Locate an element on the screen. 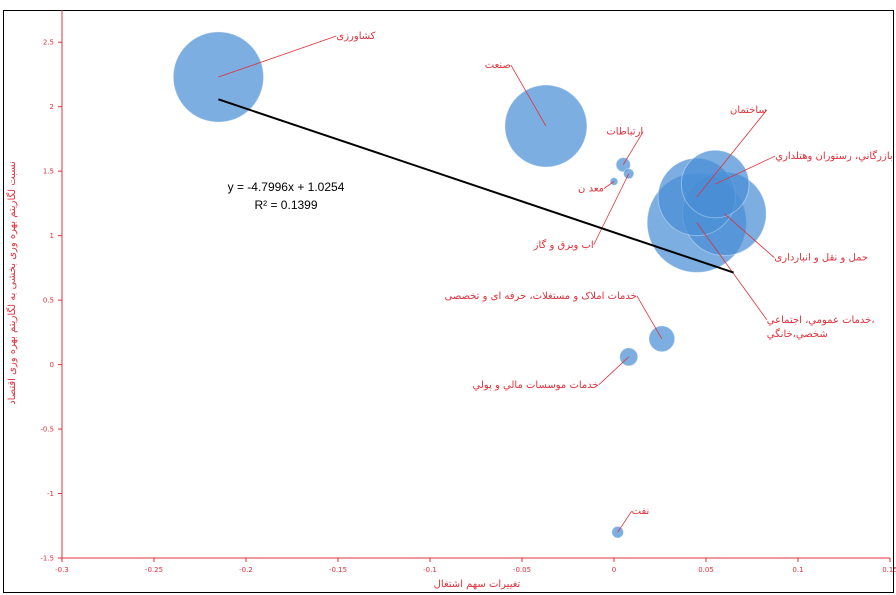 This screenshot has width=896, height=595. category-label: ارتباطات is located at coordinates (624, 132).